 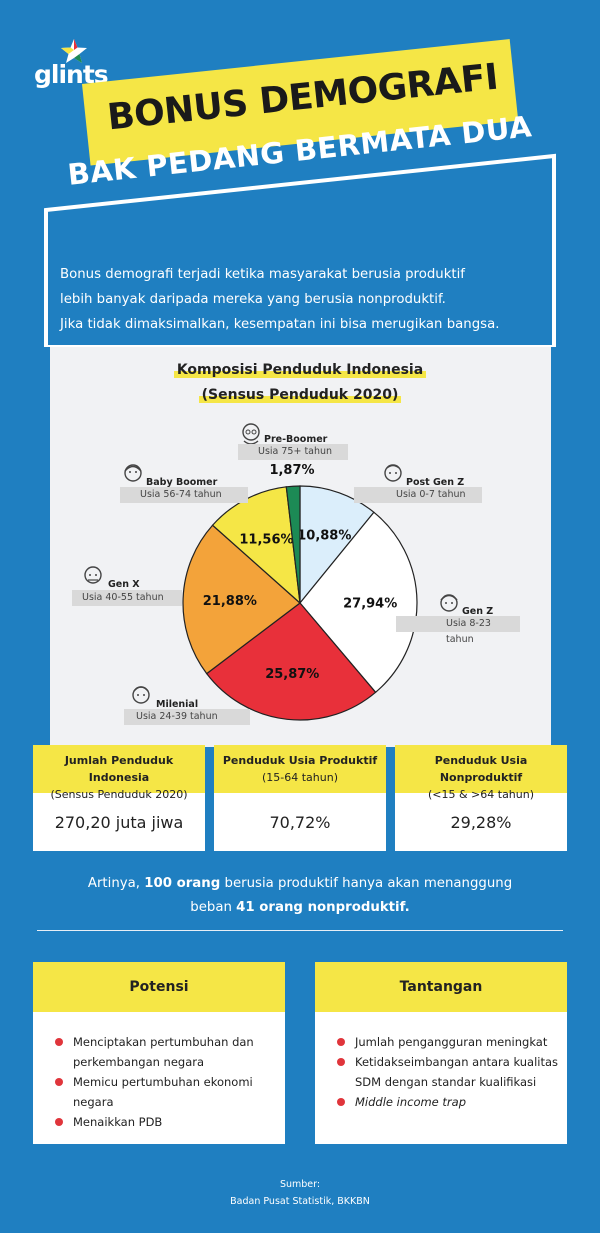 What do you see at coordinates (324, 536) in the screenshot?
I see `pie-label-post-gen-z: 10,88%` at bounding box center [324, 536].